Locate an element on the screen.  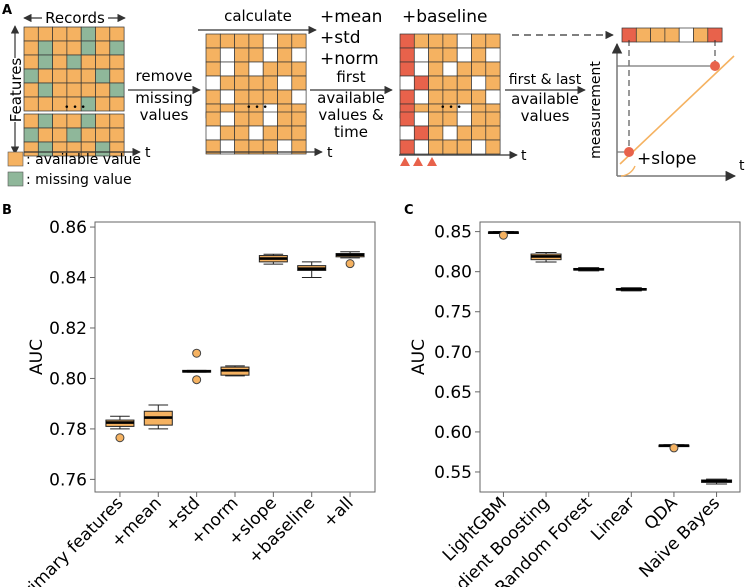
x-tick-label: +all is located at coordinates (338, 512).